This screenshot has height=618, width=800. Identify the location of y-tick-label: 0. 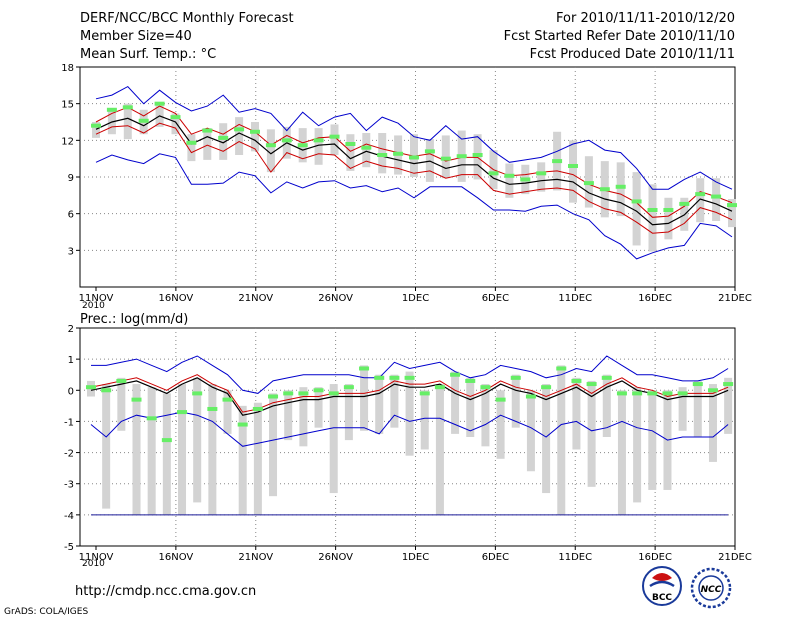
(71, 391).